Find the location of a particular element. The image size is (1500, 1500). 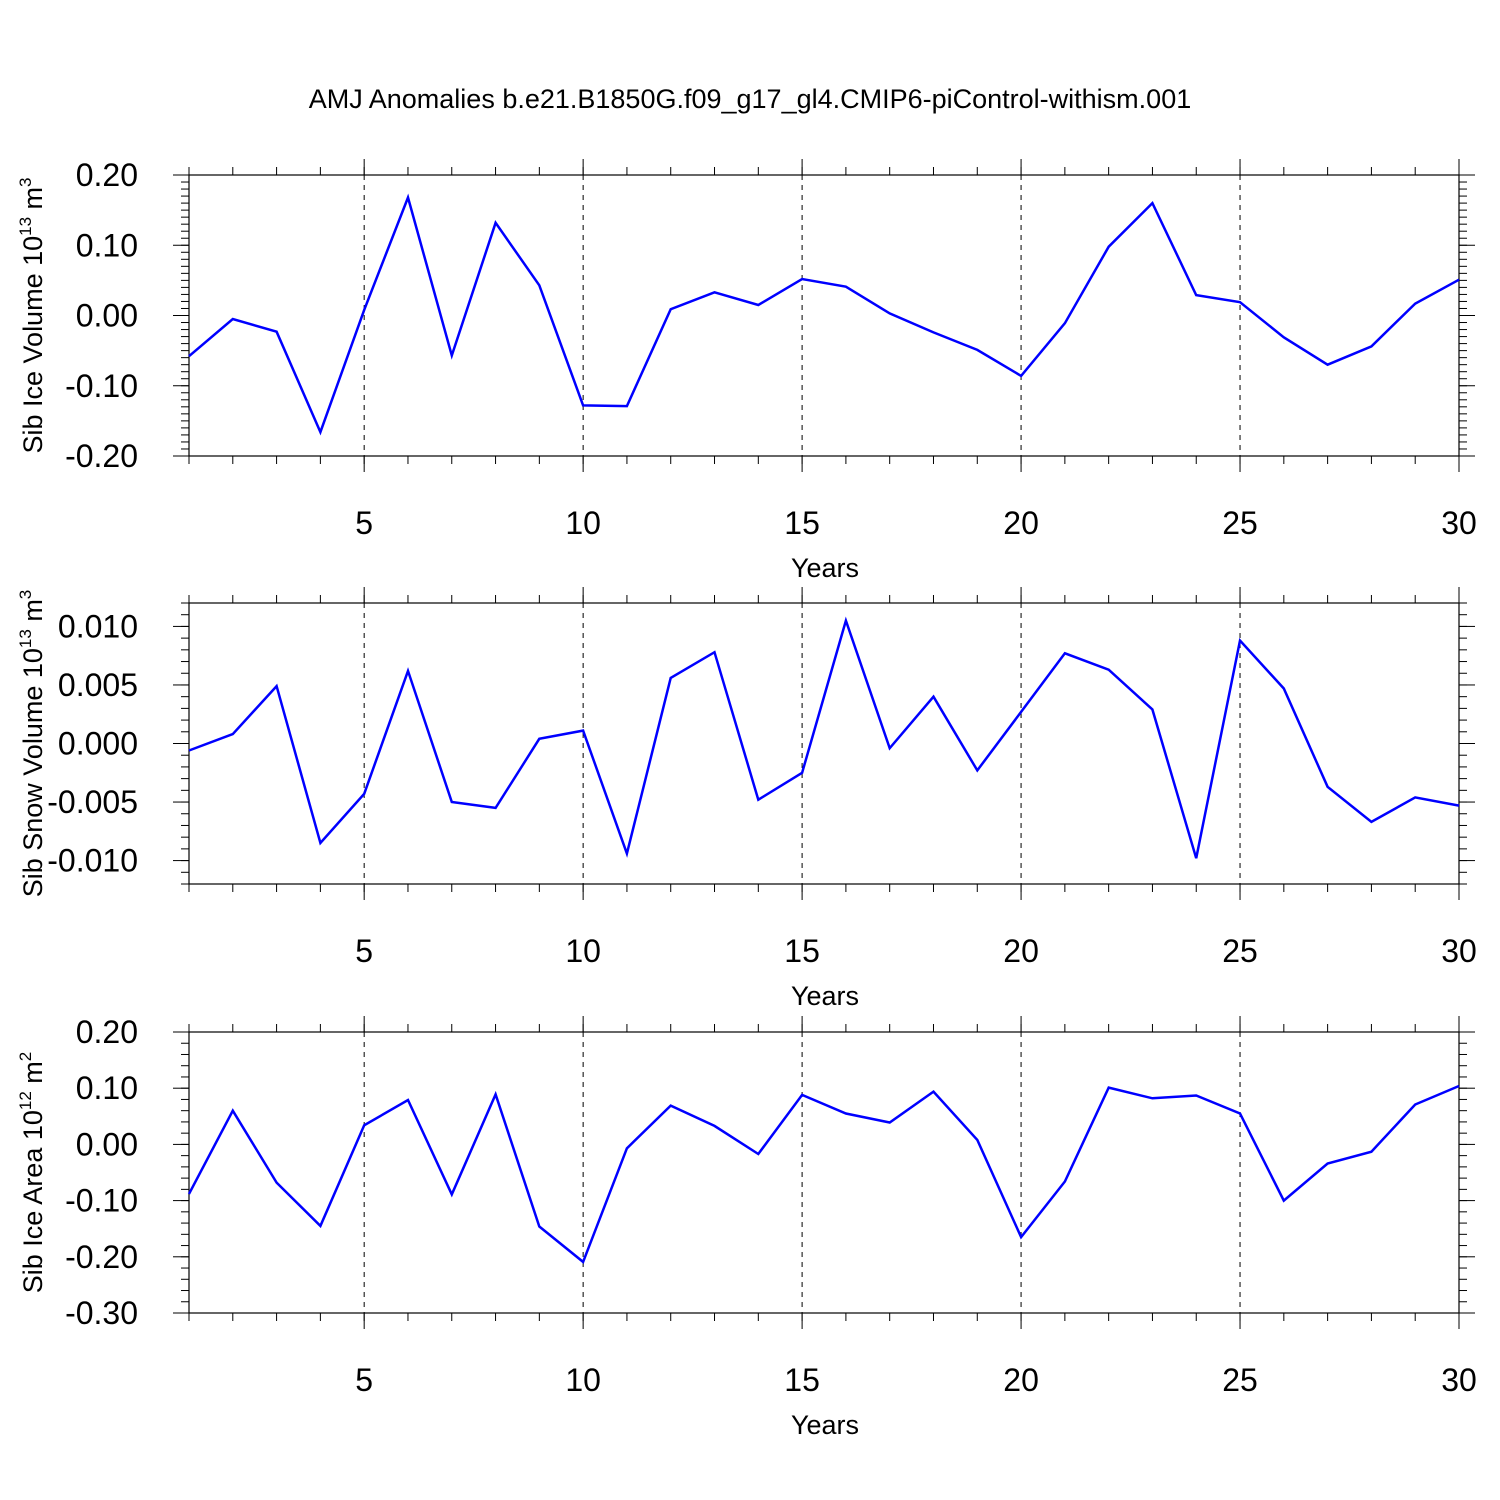

y-tick-label: 0.005 is located at coordinates (98, 685).